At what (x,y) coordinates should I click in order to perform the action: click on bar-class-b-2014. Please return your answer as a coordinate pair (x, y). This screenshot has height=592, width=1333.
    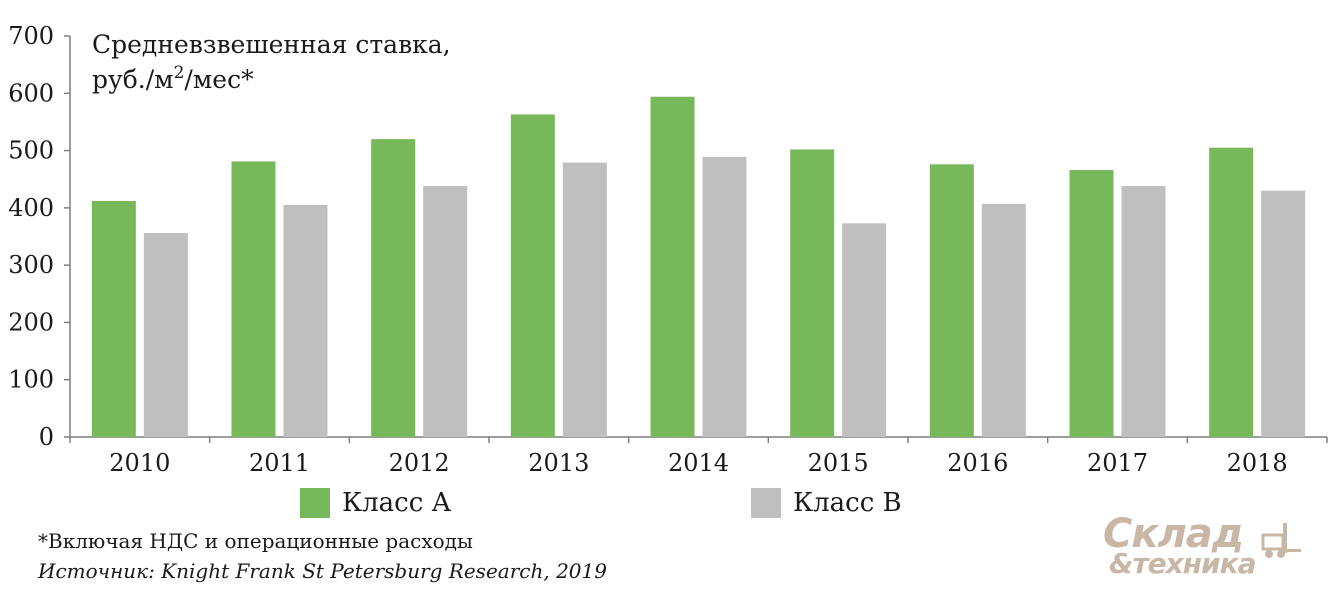
    Looking at the image, I should click on (724, 296).